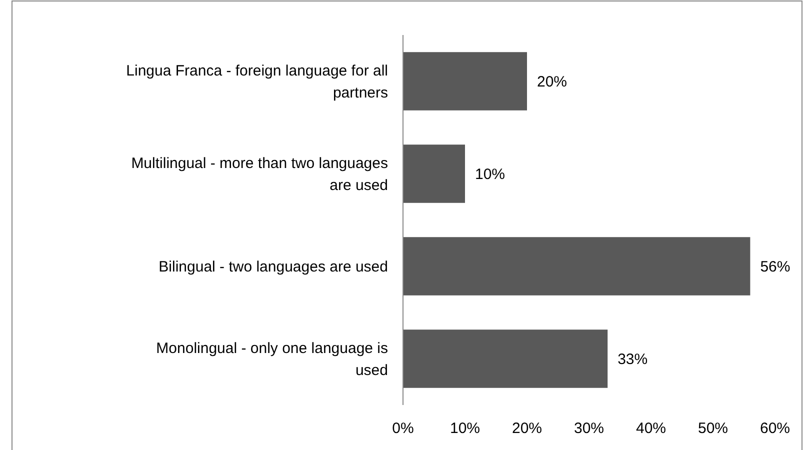  What do you see at coordinates (713, 428) in the screenshot?
I see `x-tick-label: 50%` at bounding box center [713, 428].